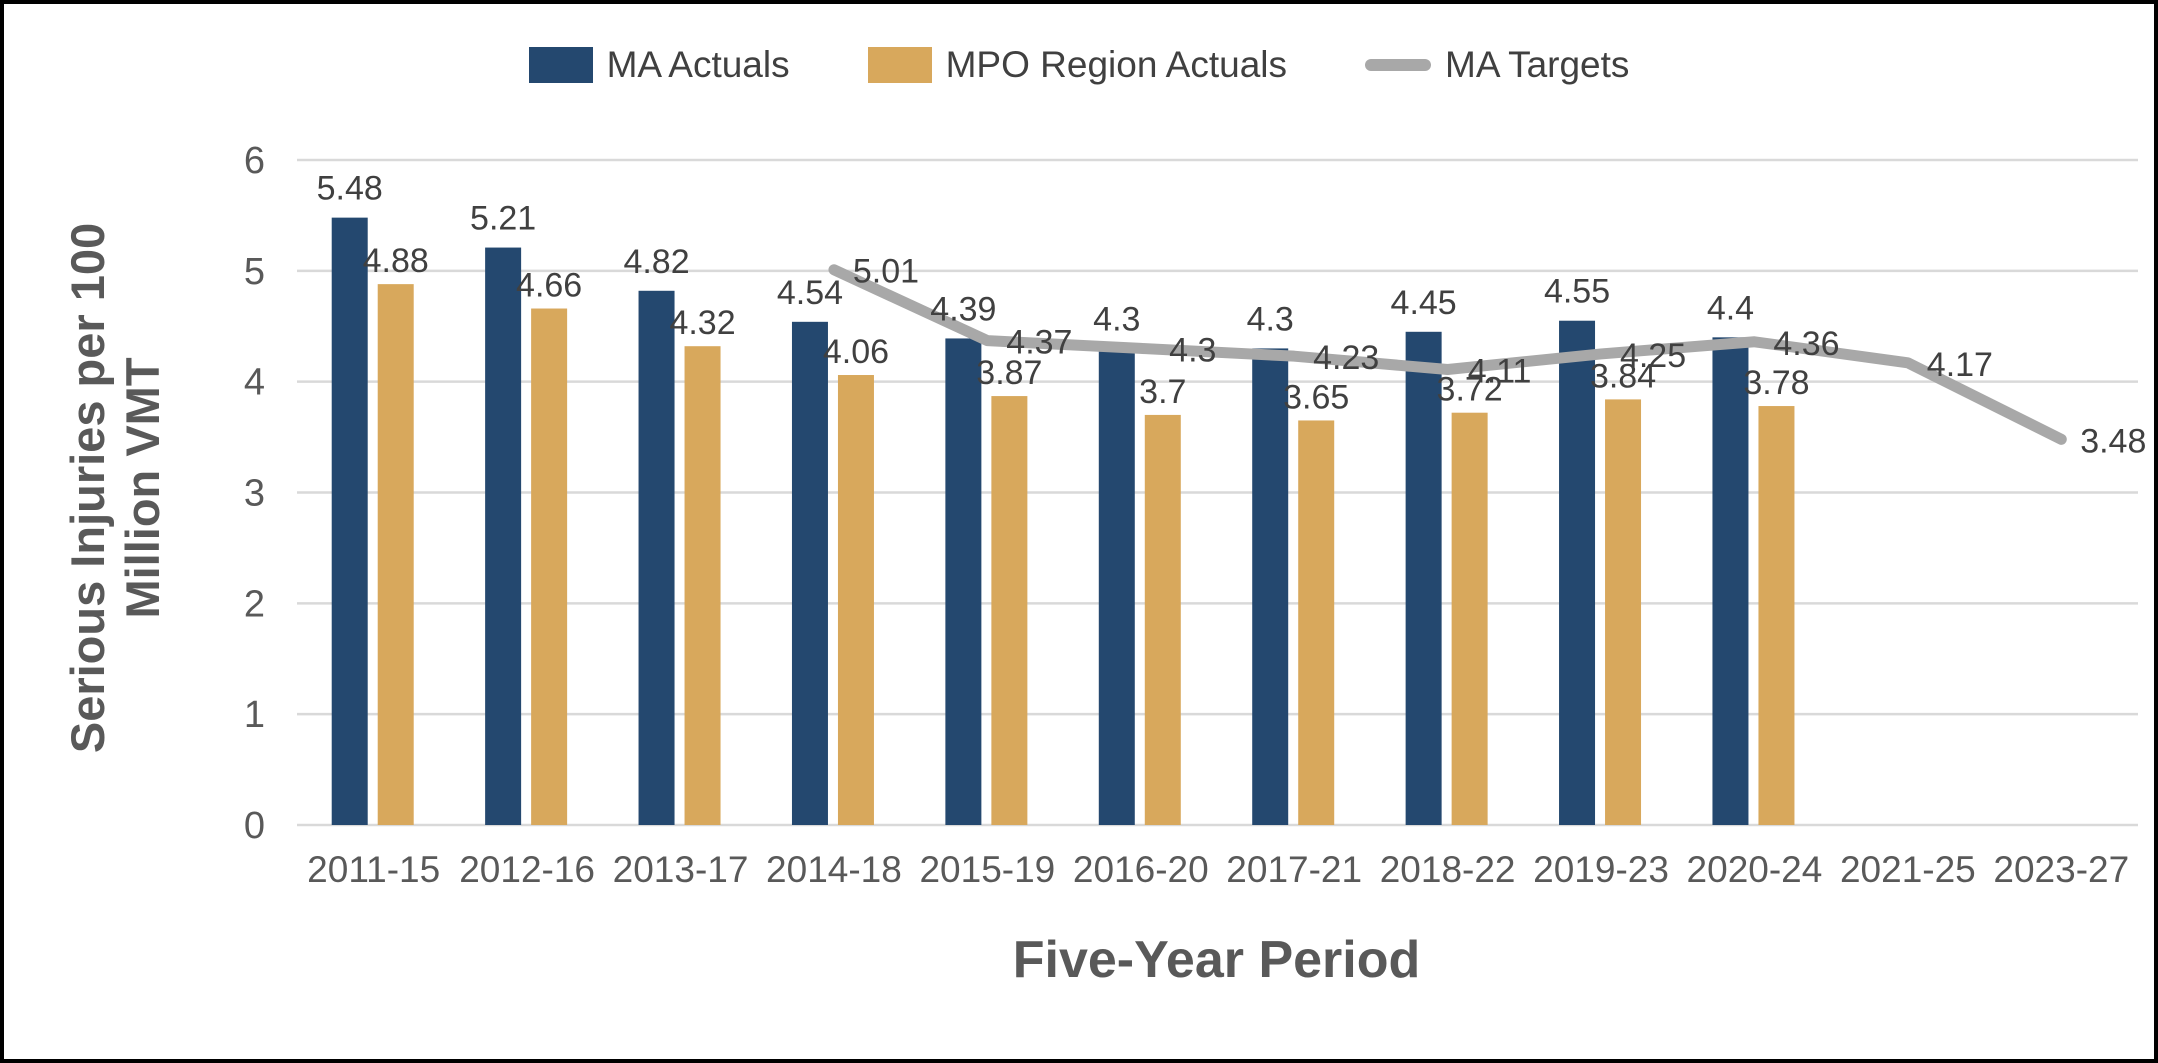 Image resolution: width=2158 pixels, height=1063 pixels. I want to click on x-axis-title: Five-Year Period, so click(1216, 960).